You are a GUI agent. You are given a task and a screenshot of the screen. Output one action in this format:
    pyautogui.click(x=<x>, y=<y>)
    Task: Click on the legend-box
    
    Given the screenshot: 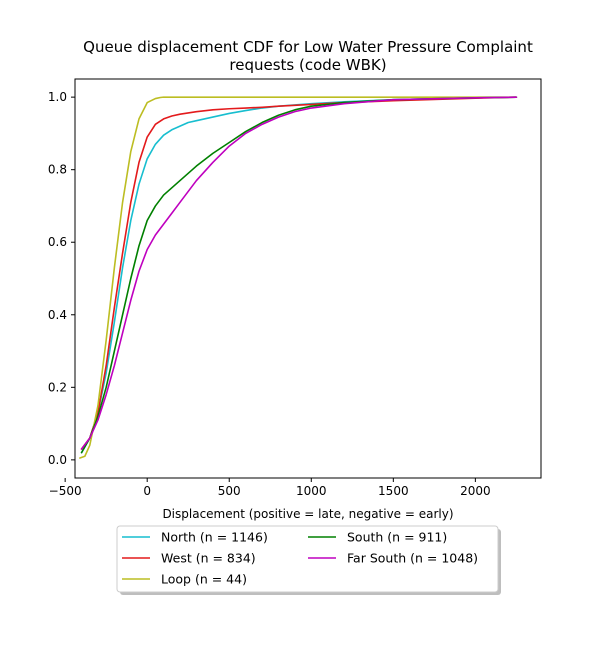 What is the action you would take?
    pyautogui.click(x=307, y=559)
    